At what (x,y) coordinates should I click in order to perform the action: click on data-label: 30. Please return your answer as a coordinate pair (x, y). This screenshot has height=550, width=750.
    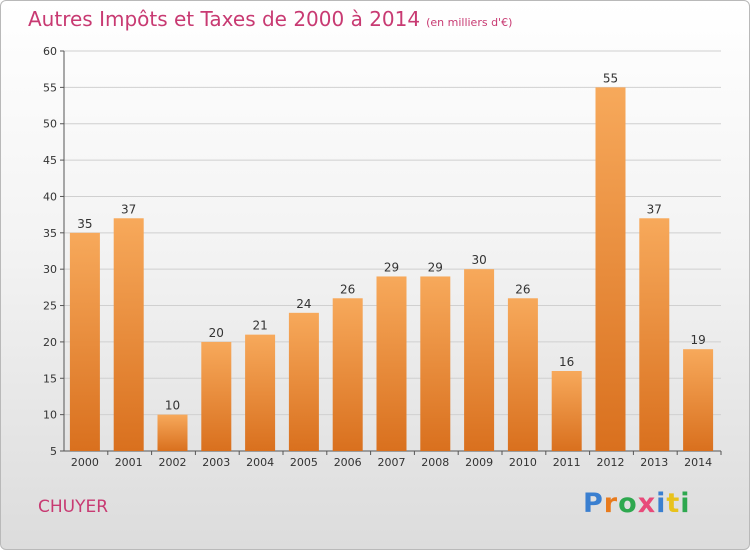
    Looking at the image, I should click on (478, 260).